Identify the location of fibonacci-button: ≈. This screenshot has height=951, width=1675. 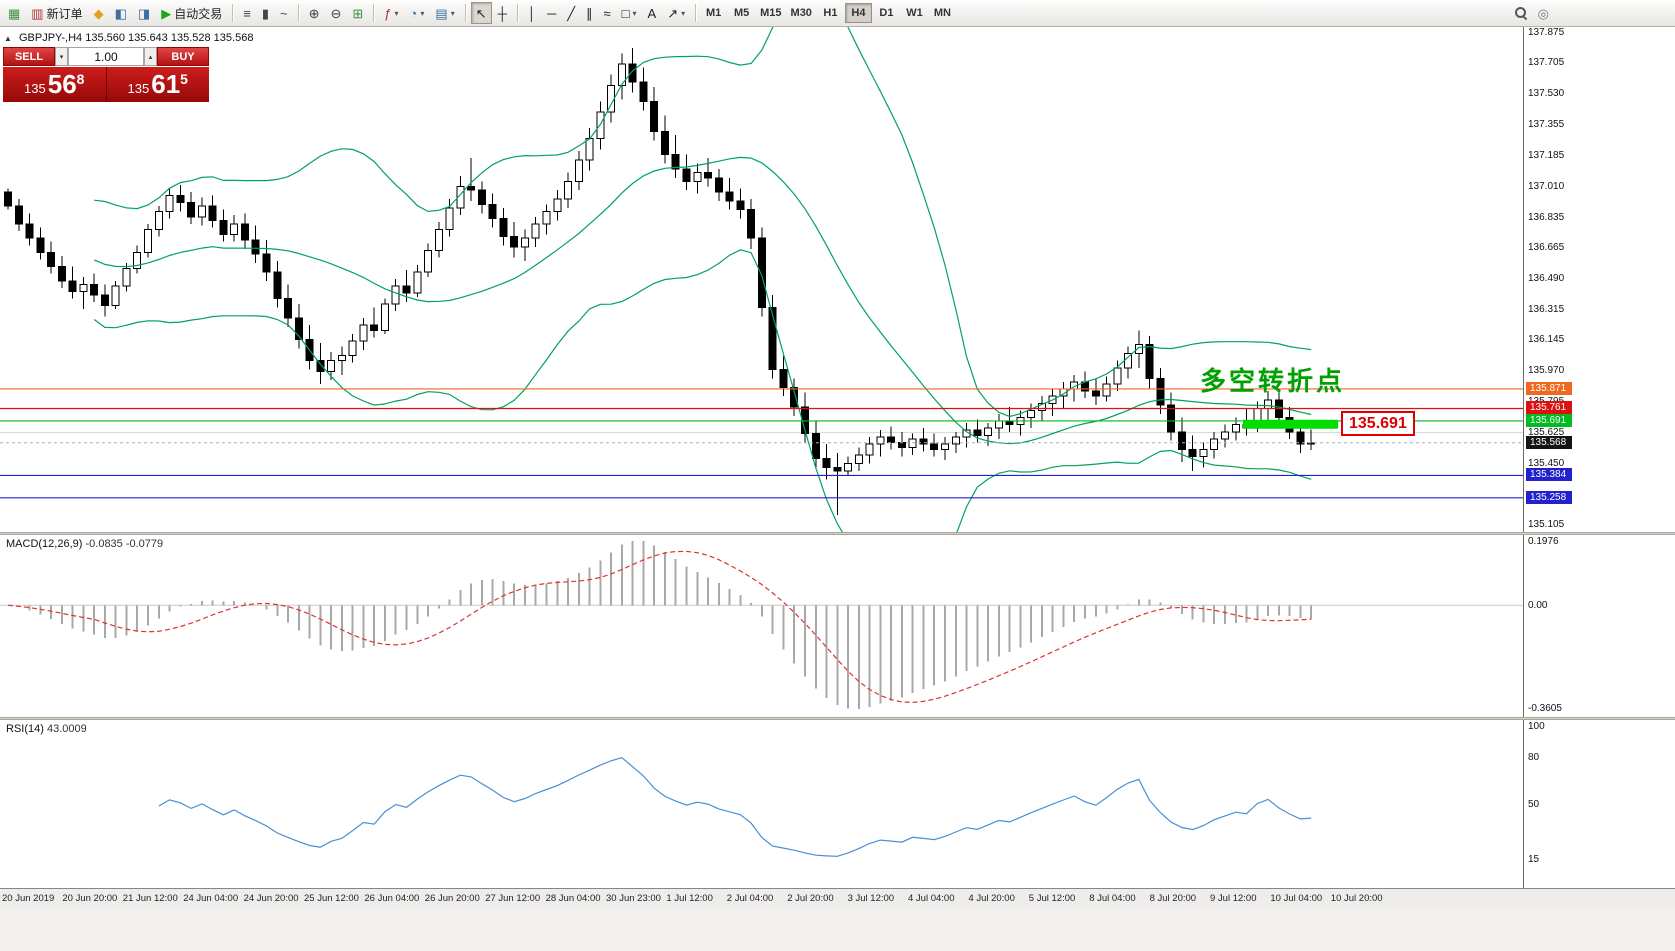
(607, 13).